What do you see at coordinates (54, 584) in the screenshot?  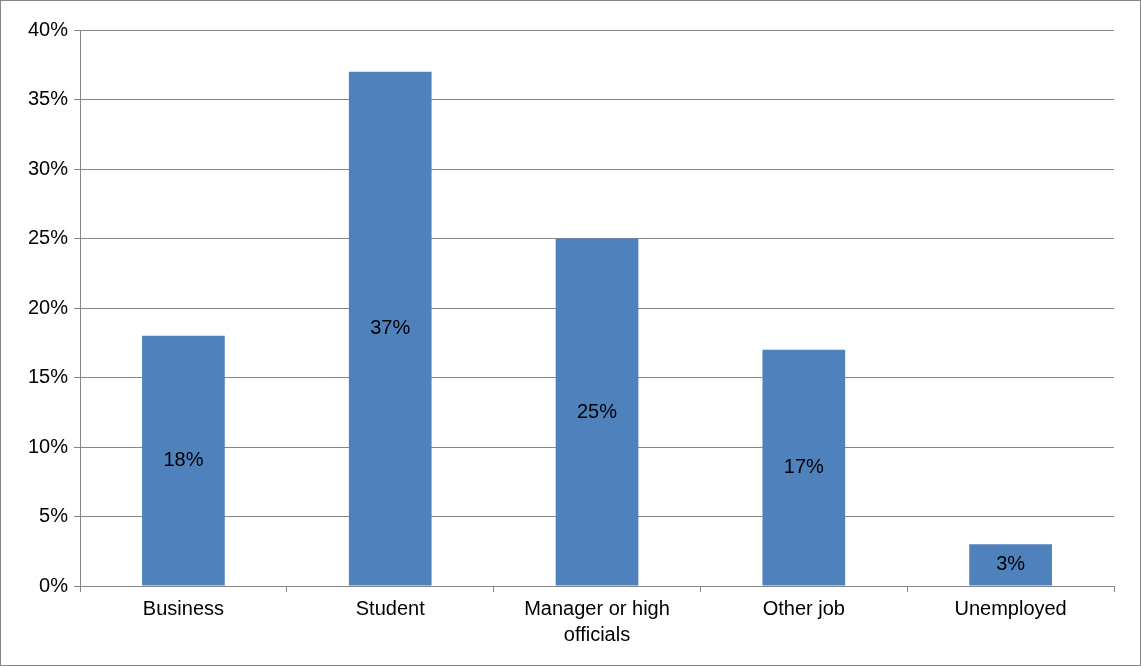 I see `y-tick-label: 0%` at bounding box center [54, 584].